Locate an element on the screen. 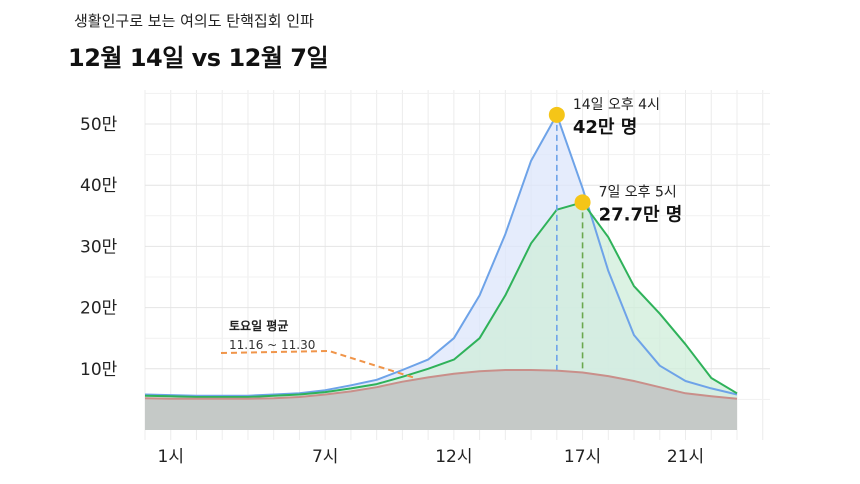 This screenshot has height=484, width=860. y-tick-label: 30만 is located at coordinates (99, 247).